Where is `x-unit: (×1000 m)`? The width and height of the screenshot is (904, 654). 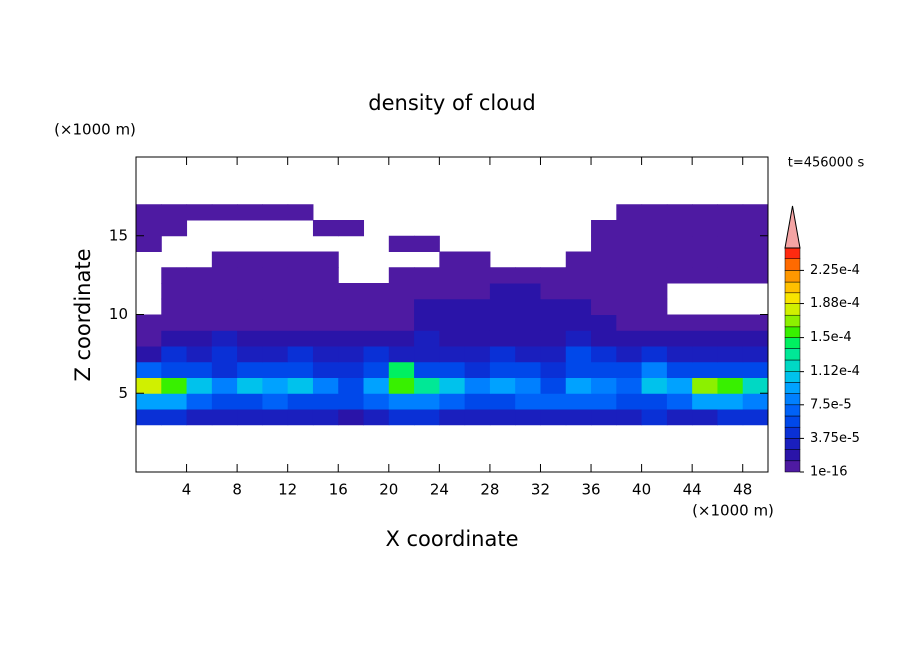
x-unit: (×1000 m) is located at coordinates (733, 511).